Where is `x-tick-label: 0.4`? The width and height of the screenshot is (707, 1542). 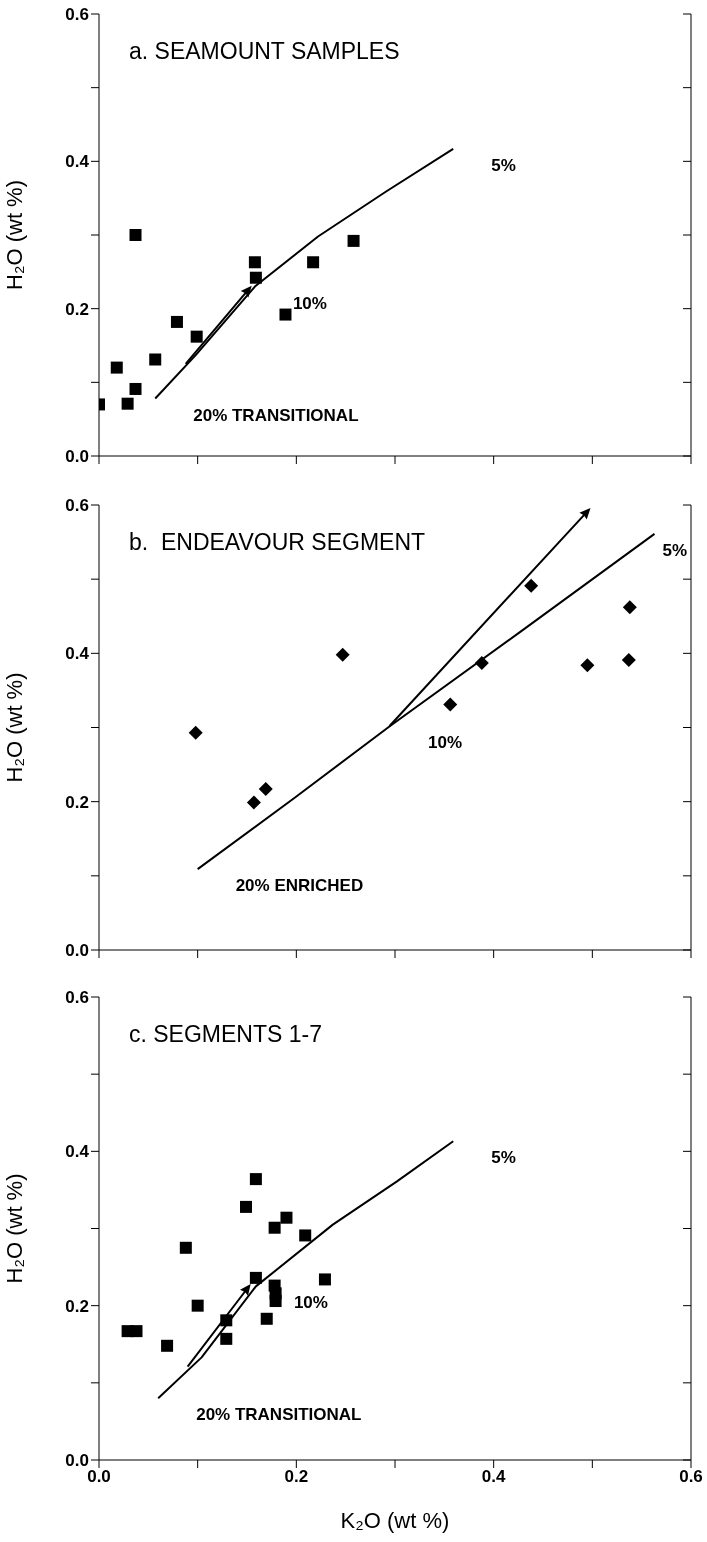 x-tick-label: 0.4 is located at coordinates (494, 1477).